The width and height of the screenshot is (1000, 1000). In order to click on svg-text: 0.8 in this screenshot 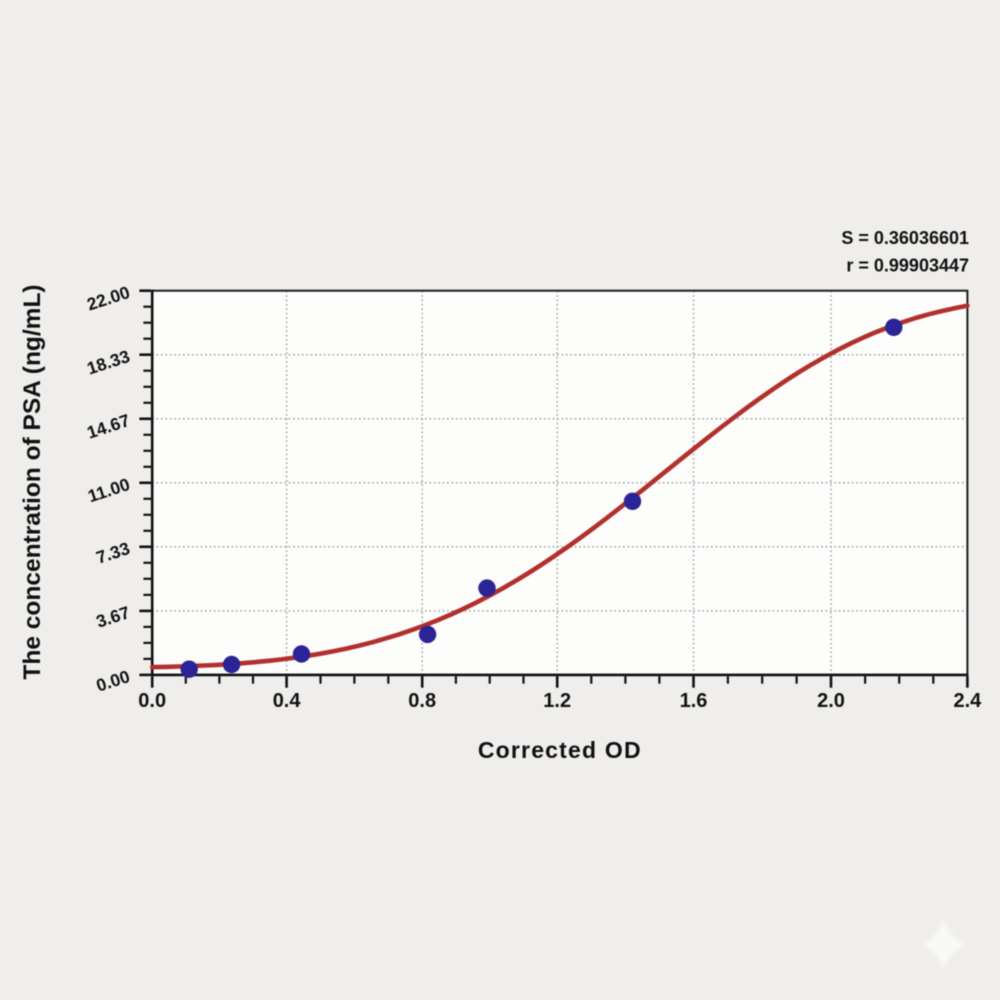, I will do `click(422, 701)`.